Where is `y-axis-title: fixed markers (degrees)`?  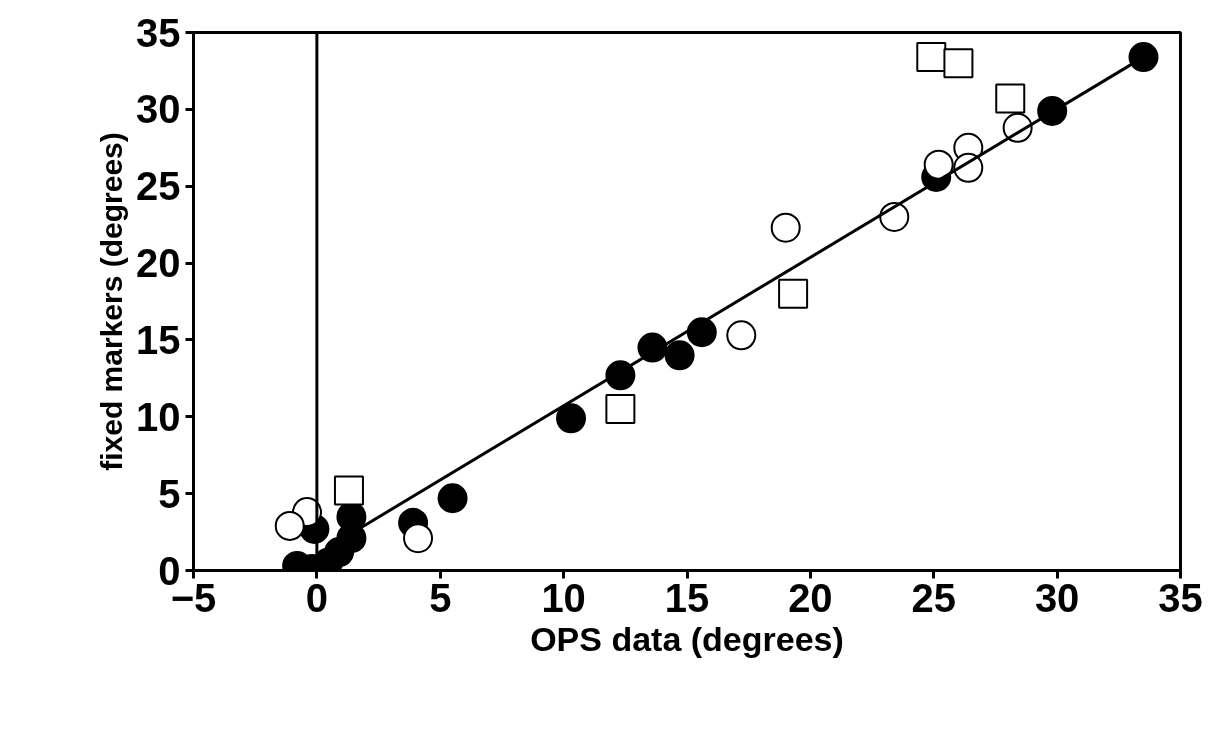
y-axis-title: fixed markers (degrees) is located at coordinates (112, 301).